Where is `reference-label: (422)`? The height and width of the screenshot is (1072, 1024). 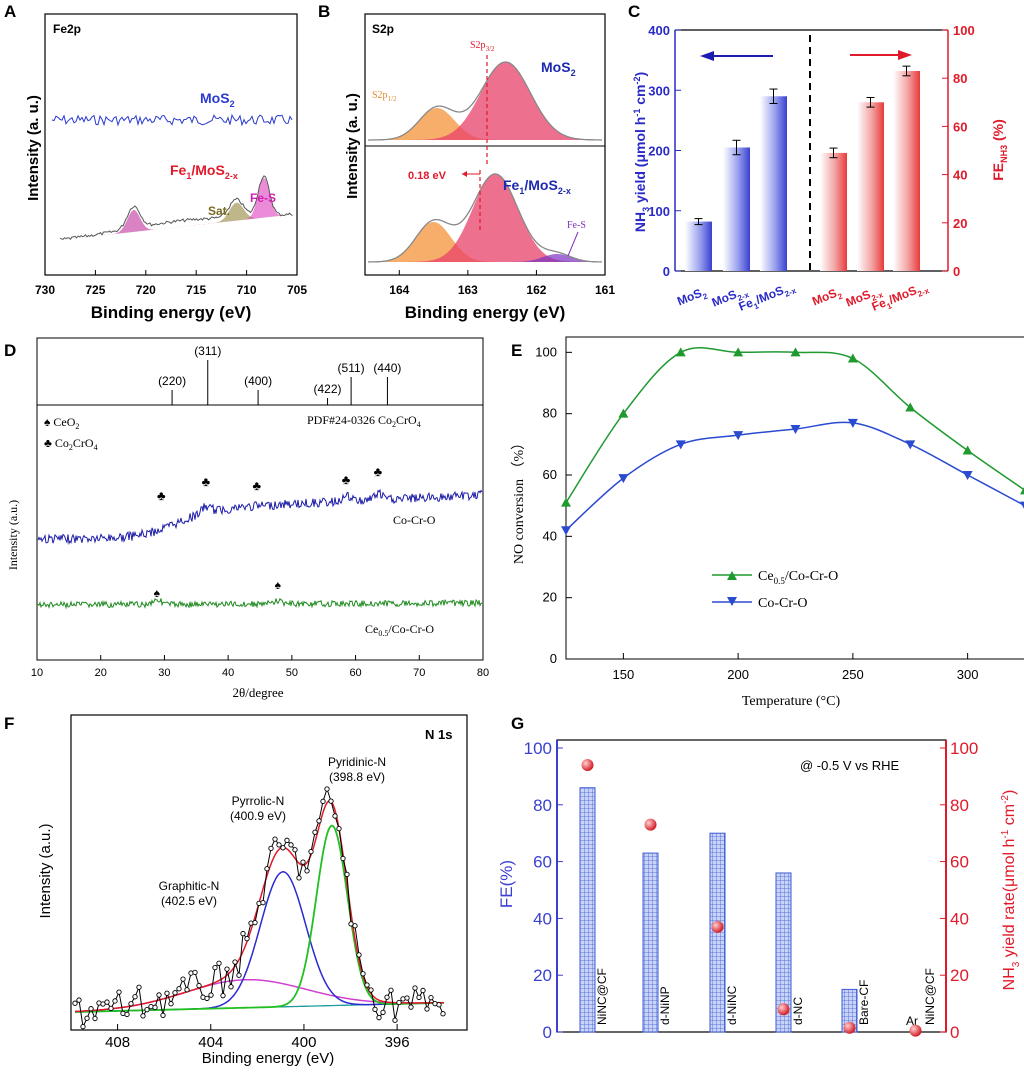
reference-label: (422) is located at coordinates (328, 389).